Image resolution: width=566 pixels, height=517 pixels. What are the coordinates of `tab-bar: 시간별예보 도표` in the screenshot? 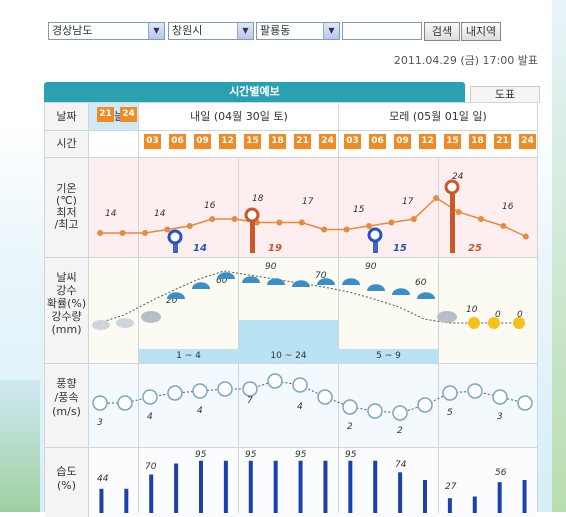 It's located at (292, 92).